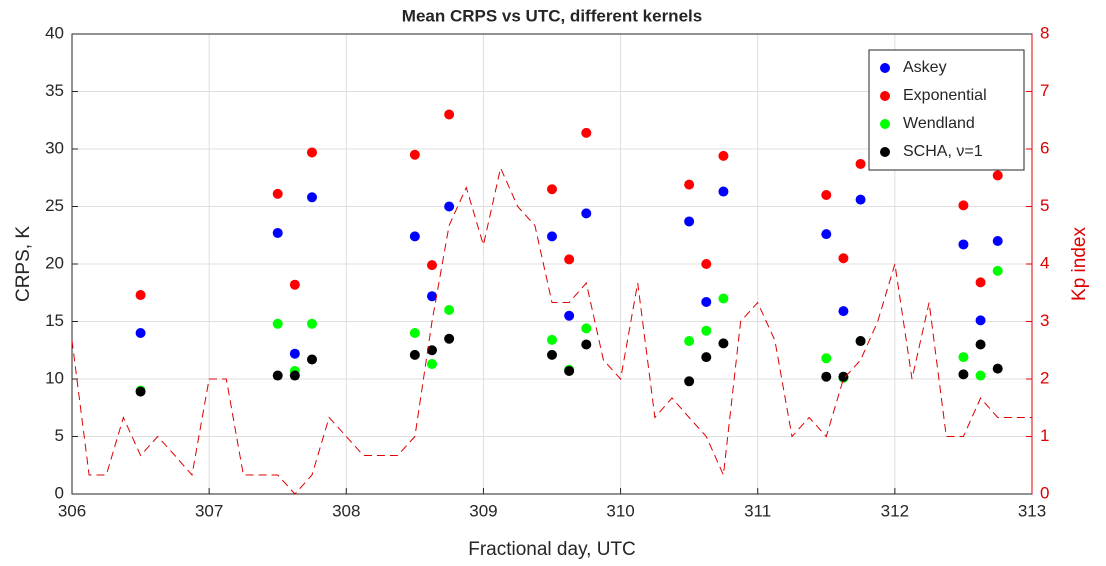  What do you see at coordinates (1044, 492) in the screenshot?
I see `y2-tick-label: 0` at bounding box center [1044, 492].